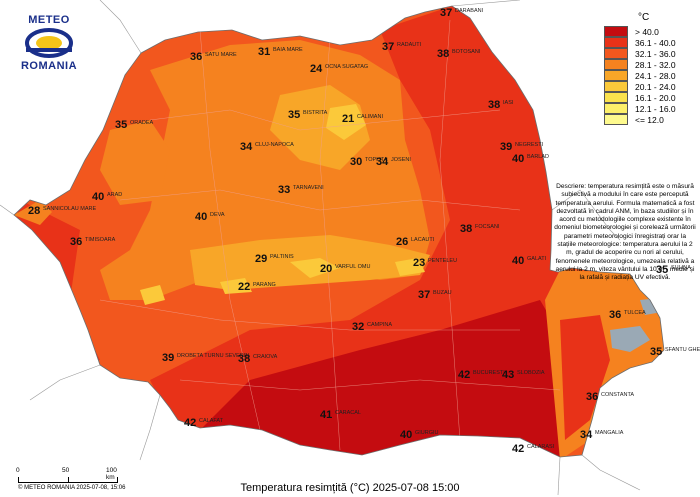 The image size is (700, 497). What do you see at coordinates (352, 267) in the screenshot?
I see `station-name: VARFUL OMU` at bounding box center [352, 267].